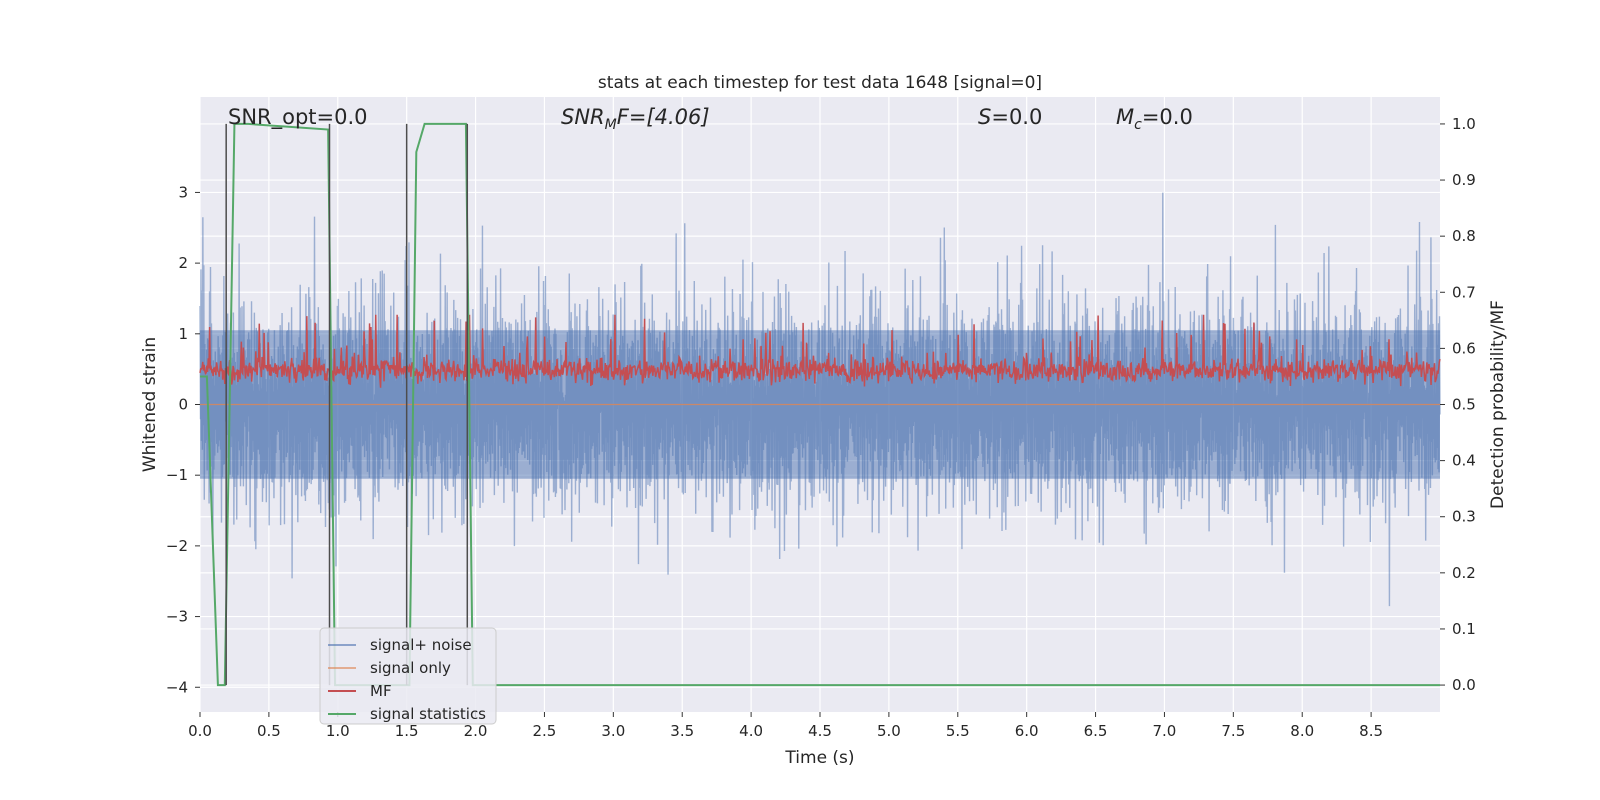  Describe the element at coordinates (984, 117) in the screenshot. I see `annotation-s-main: S` at that location.